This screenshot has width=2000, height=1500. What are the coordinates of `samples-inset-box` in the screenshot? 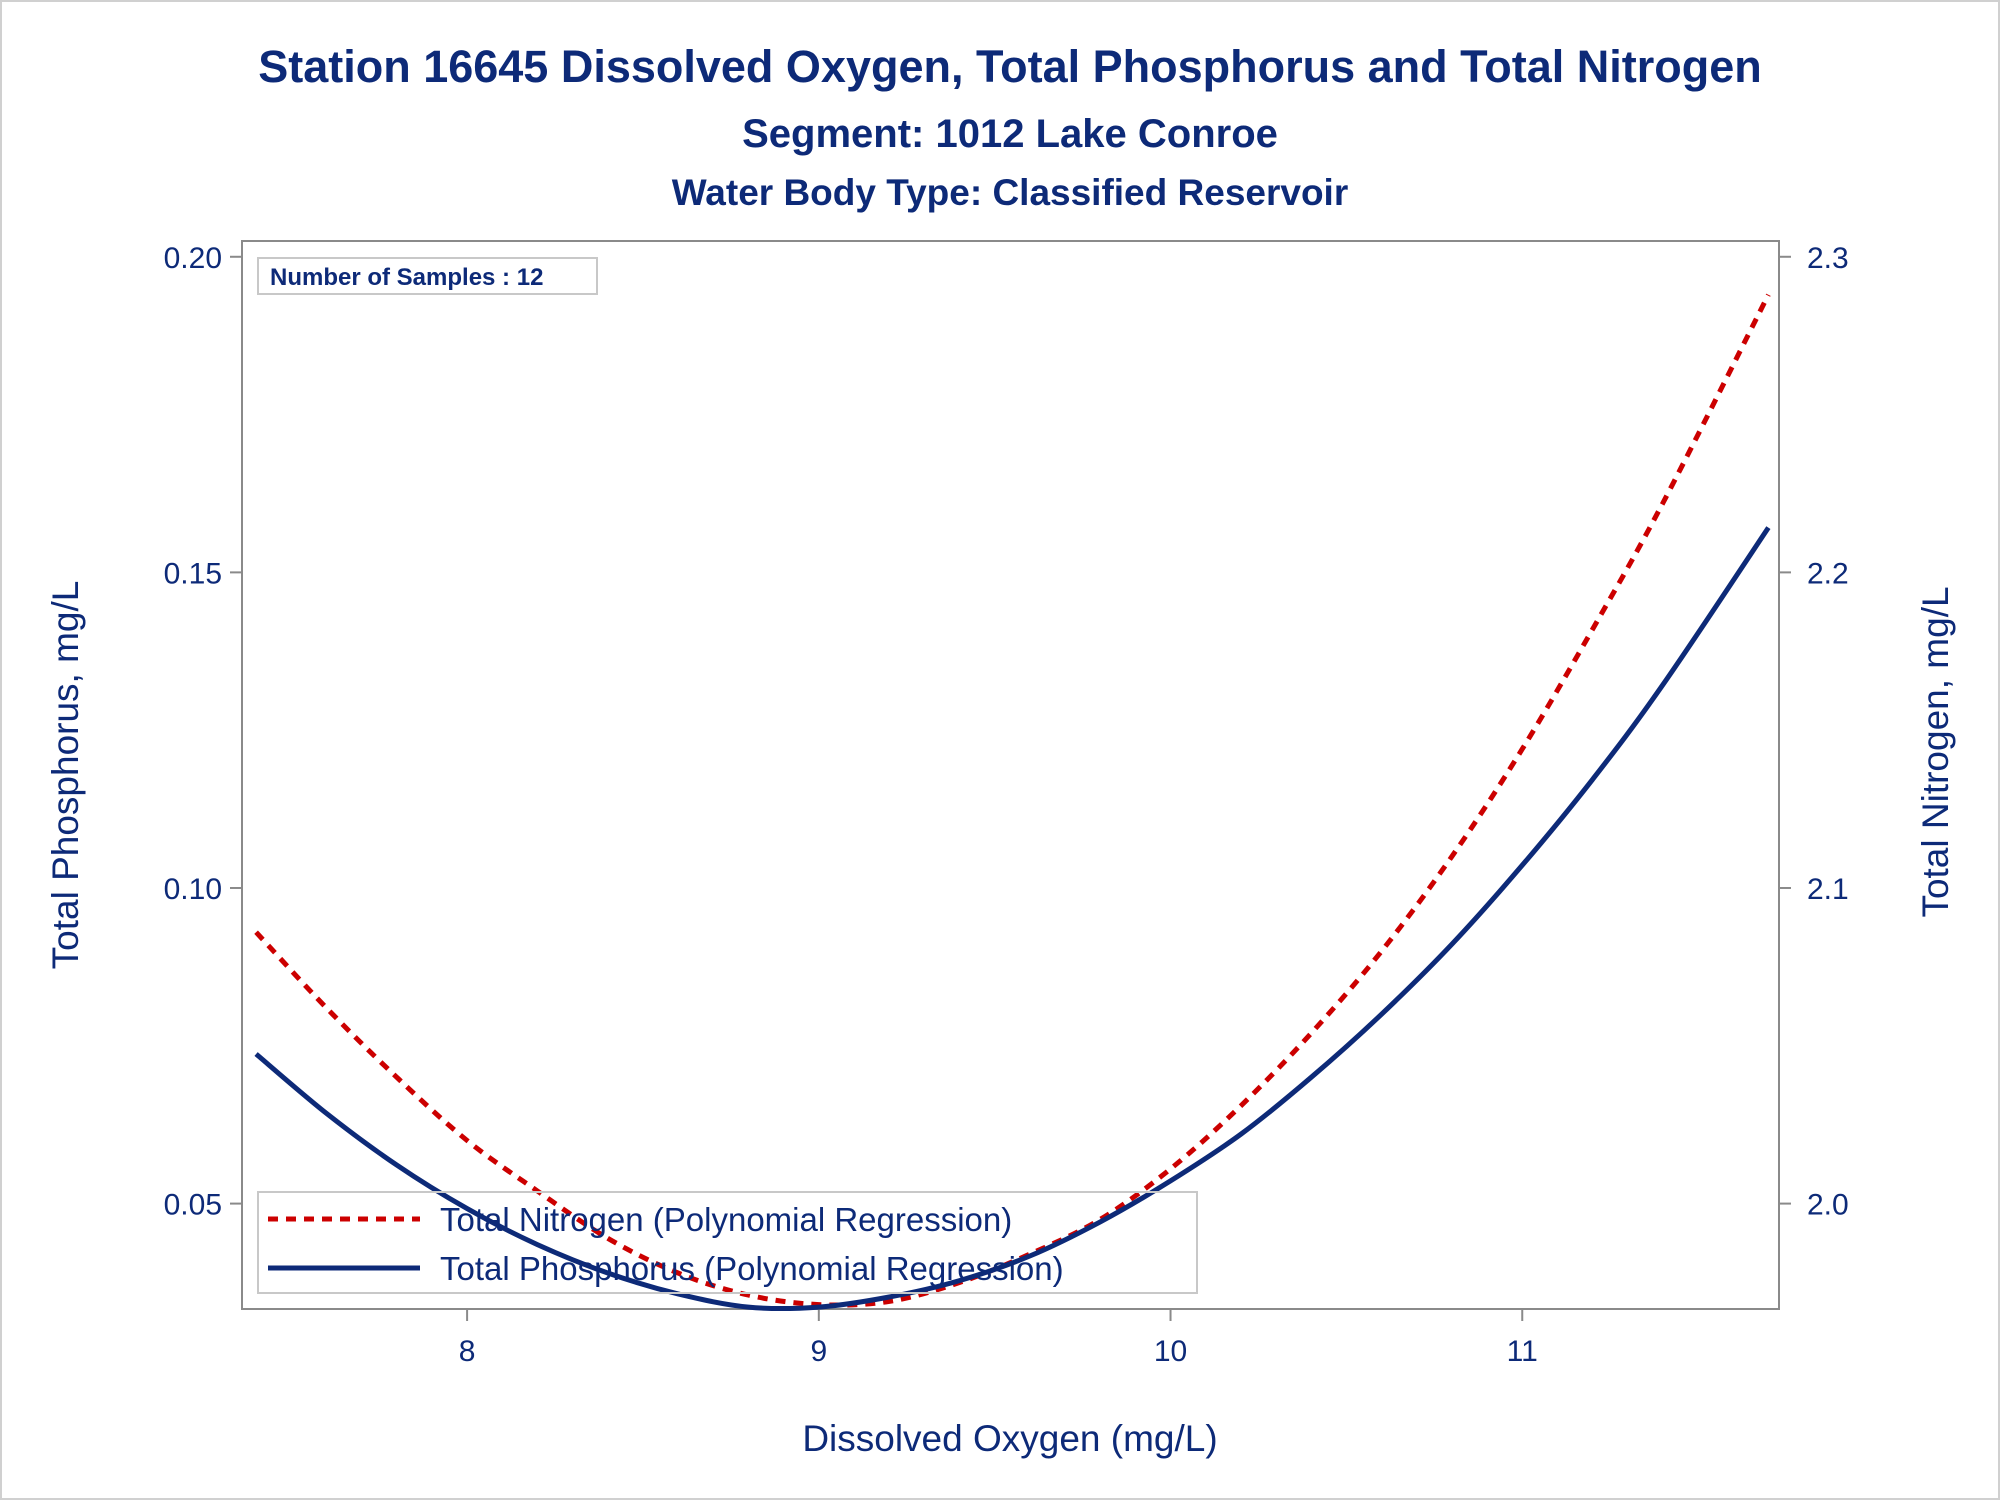 It's located at (427, 276).